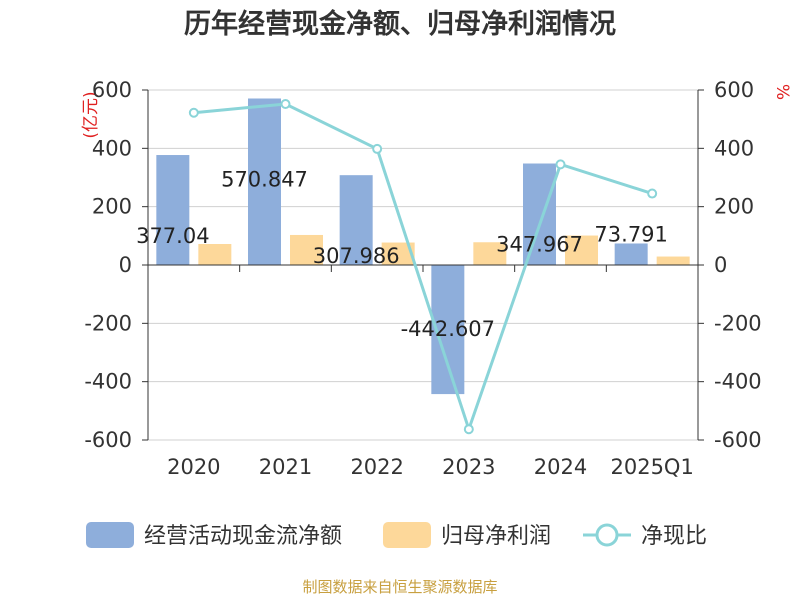  What do you see at coordinates (108, 323) in the screenshot?
I see `y-tick-label: -200` at bounding box center [108, 323].